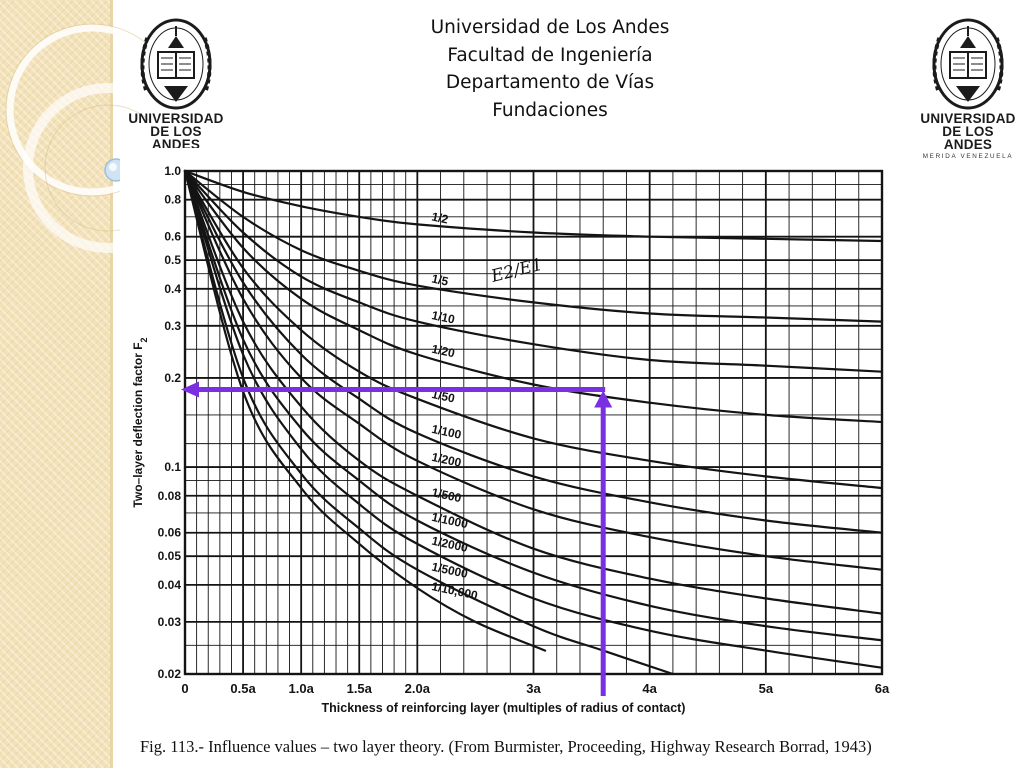  What do you see at coordinates (170, 556) in the screenshot?
I see `y-tick-label: 0.05` at bounding box center [170, 556].